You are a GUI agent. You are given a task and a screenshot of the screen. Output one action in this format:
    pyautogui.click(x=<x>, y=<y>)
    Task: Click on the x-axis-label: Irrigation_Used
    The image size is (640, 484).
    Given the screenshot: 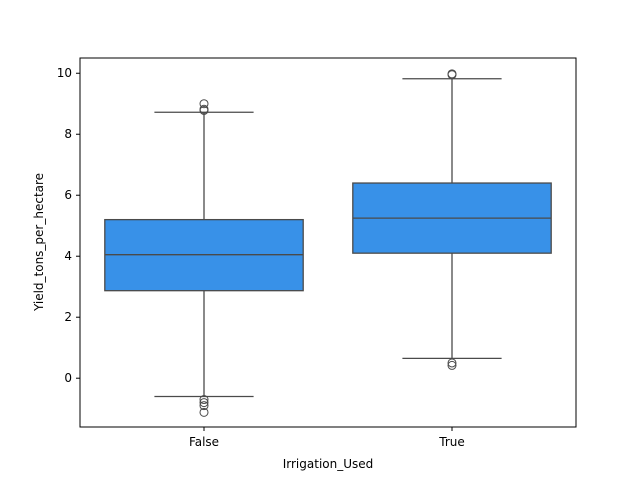 What is the action you would take?
    pyautogui.click(x=328, y=464)
    